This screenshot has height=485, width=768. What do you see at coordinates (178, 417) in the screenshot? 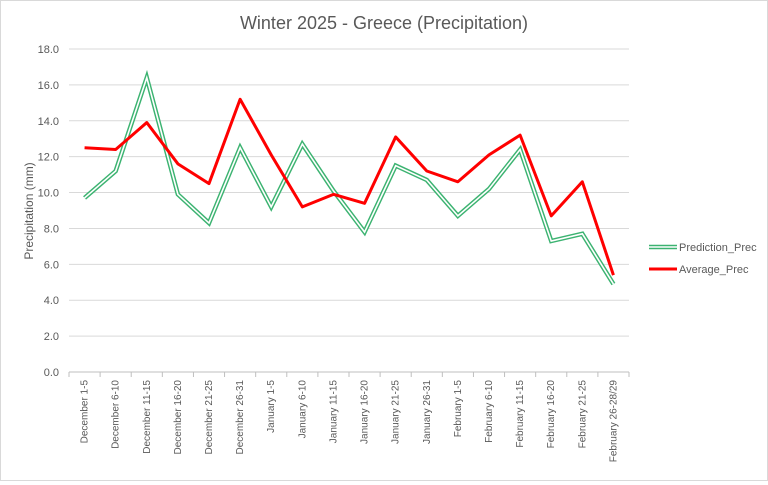
I see `x-tick-label: December 16-20` at bounding box center [178, 417].